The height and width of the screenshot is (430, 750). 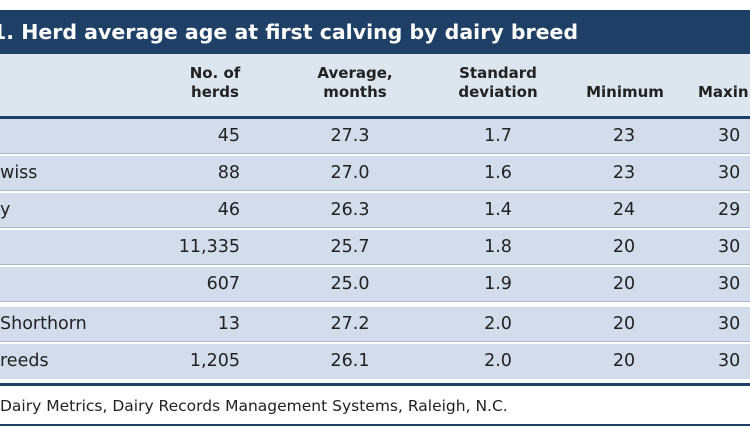 What do you see at coordinates (228, 136) in the screenshot?
I see `cell-herds: 45` at bounding box center [228, 136].